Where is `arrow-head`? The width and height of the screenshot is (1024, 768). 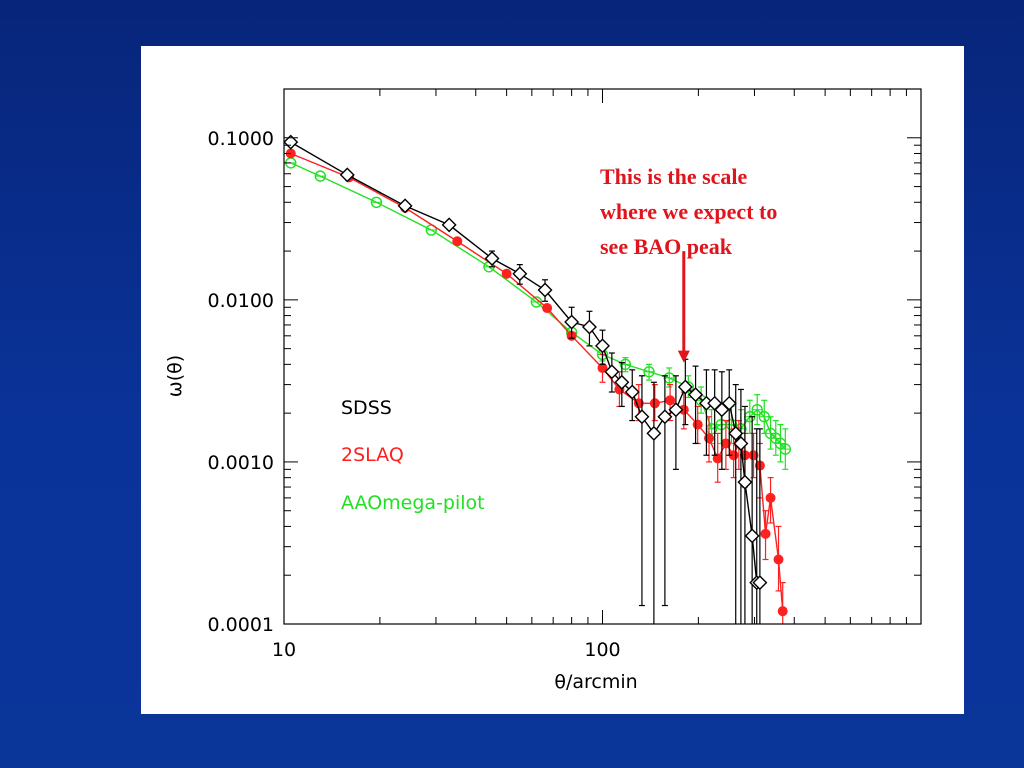 arrow-head is located at coordinates (683, 356).